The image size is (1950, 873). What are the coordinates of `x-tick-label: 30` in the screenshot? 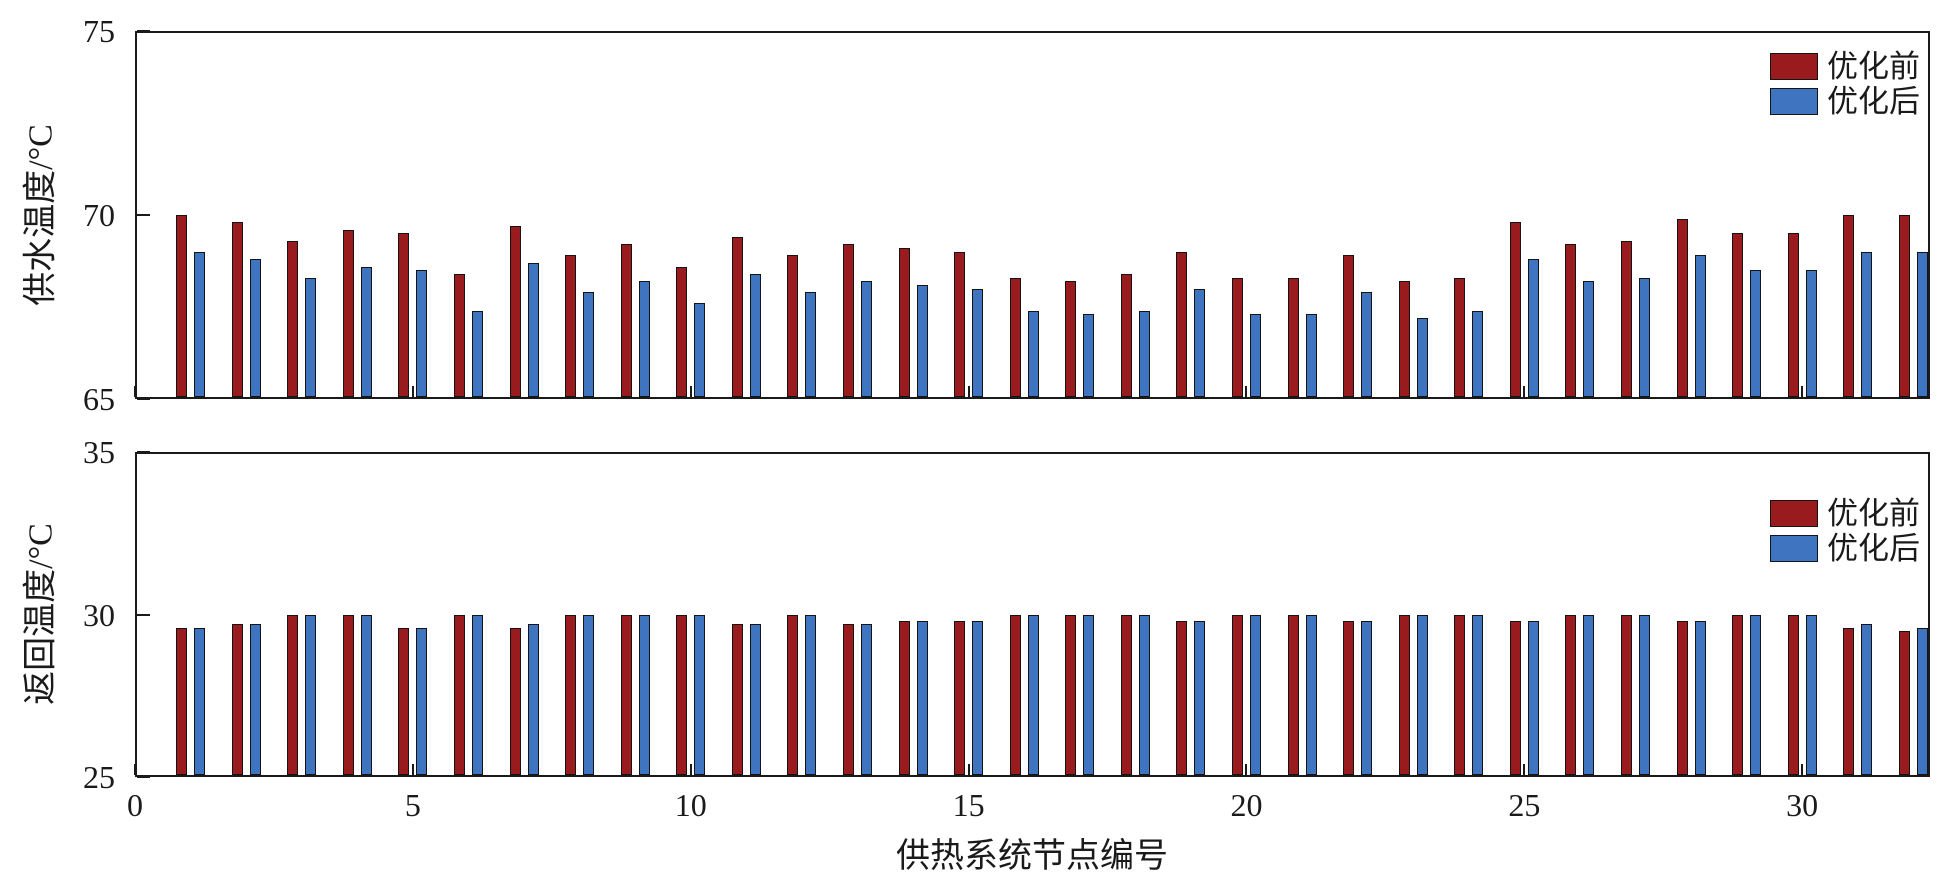 It's located at (1802, 805).